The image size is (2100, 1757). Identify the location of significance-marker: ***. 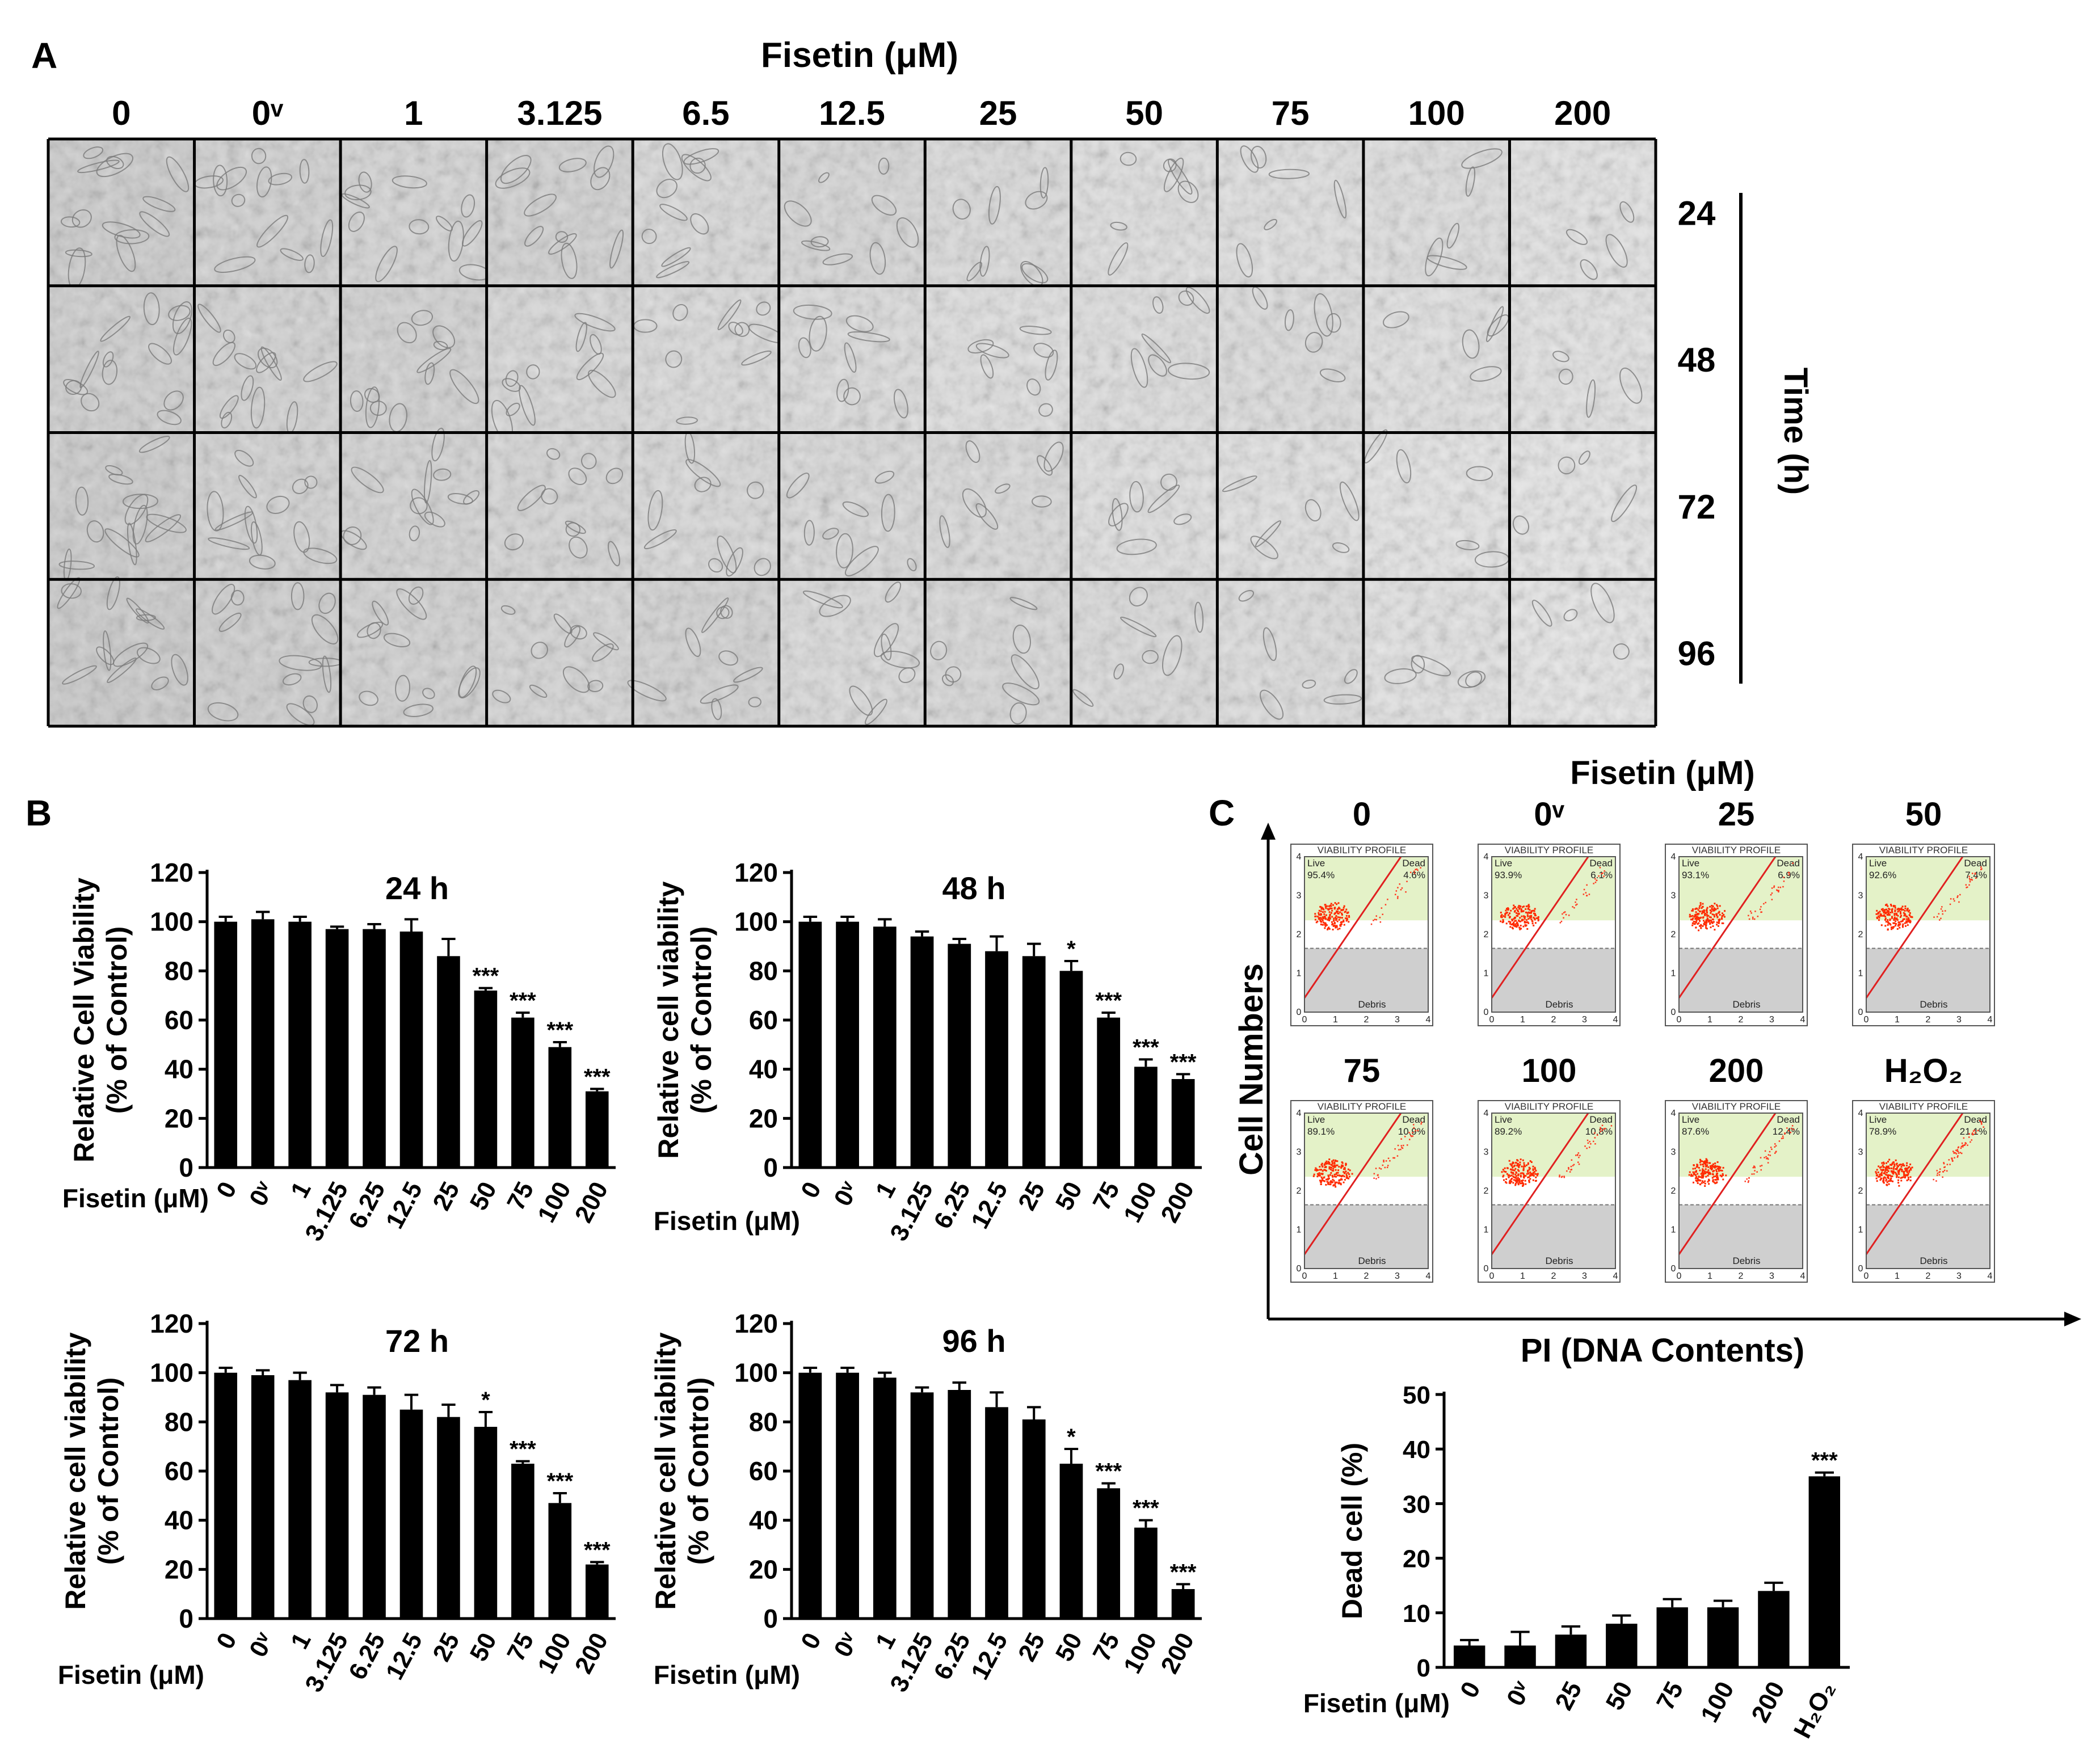
(559, 1030).